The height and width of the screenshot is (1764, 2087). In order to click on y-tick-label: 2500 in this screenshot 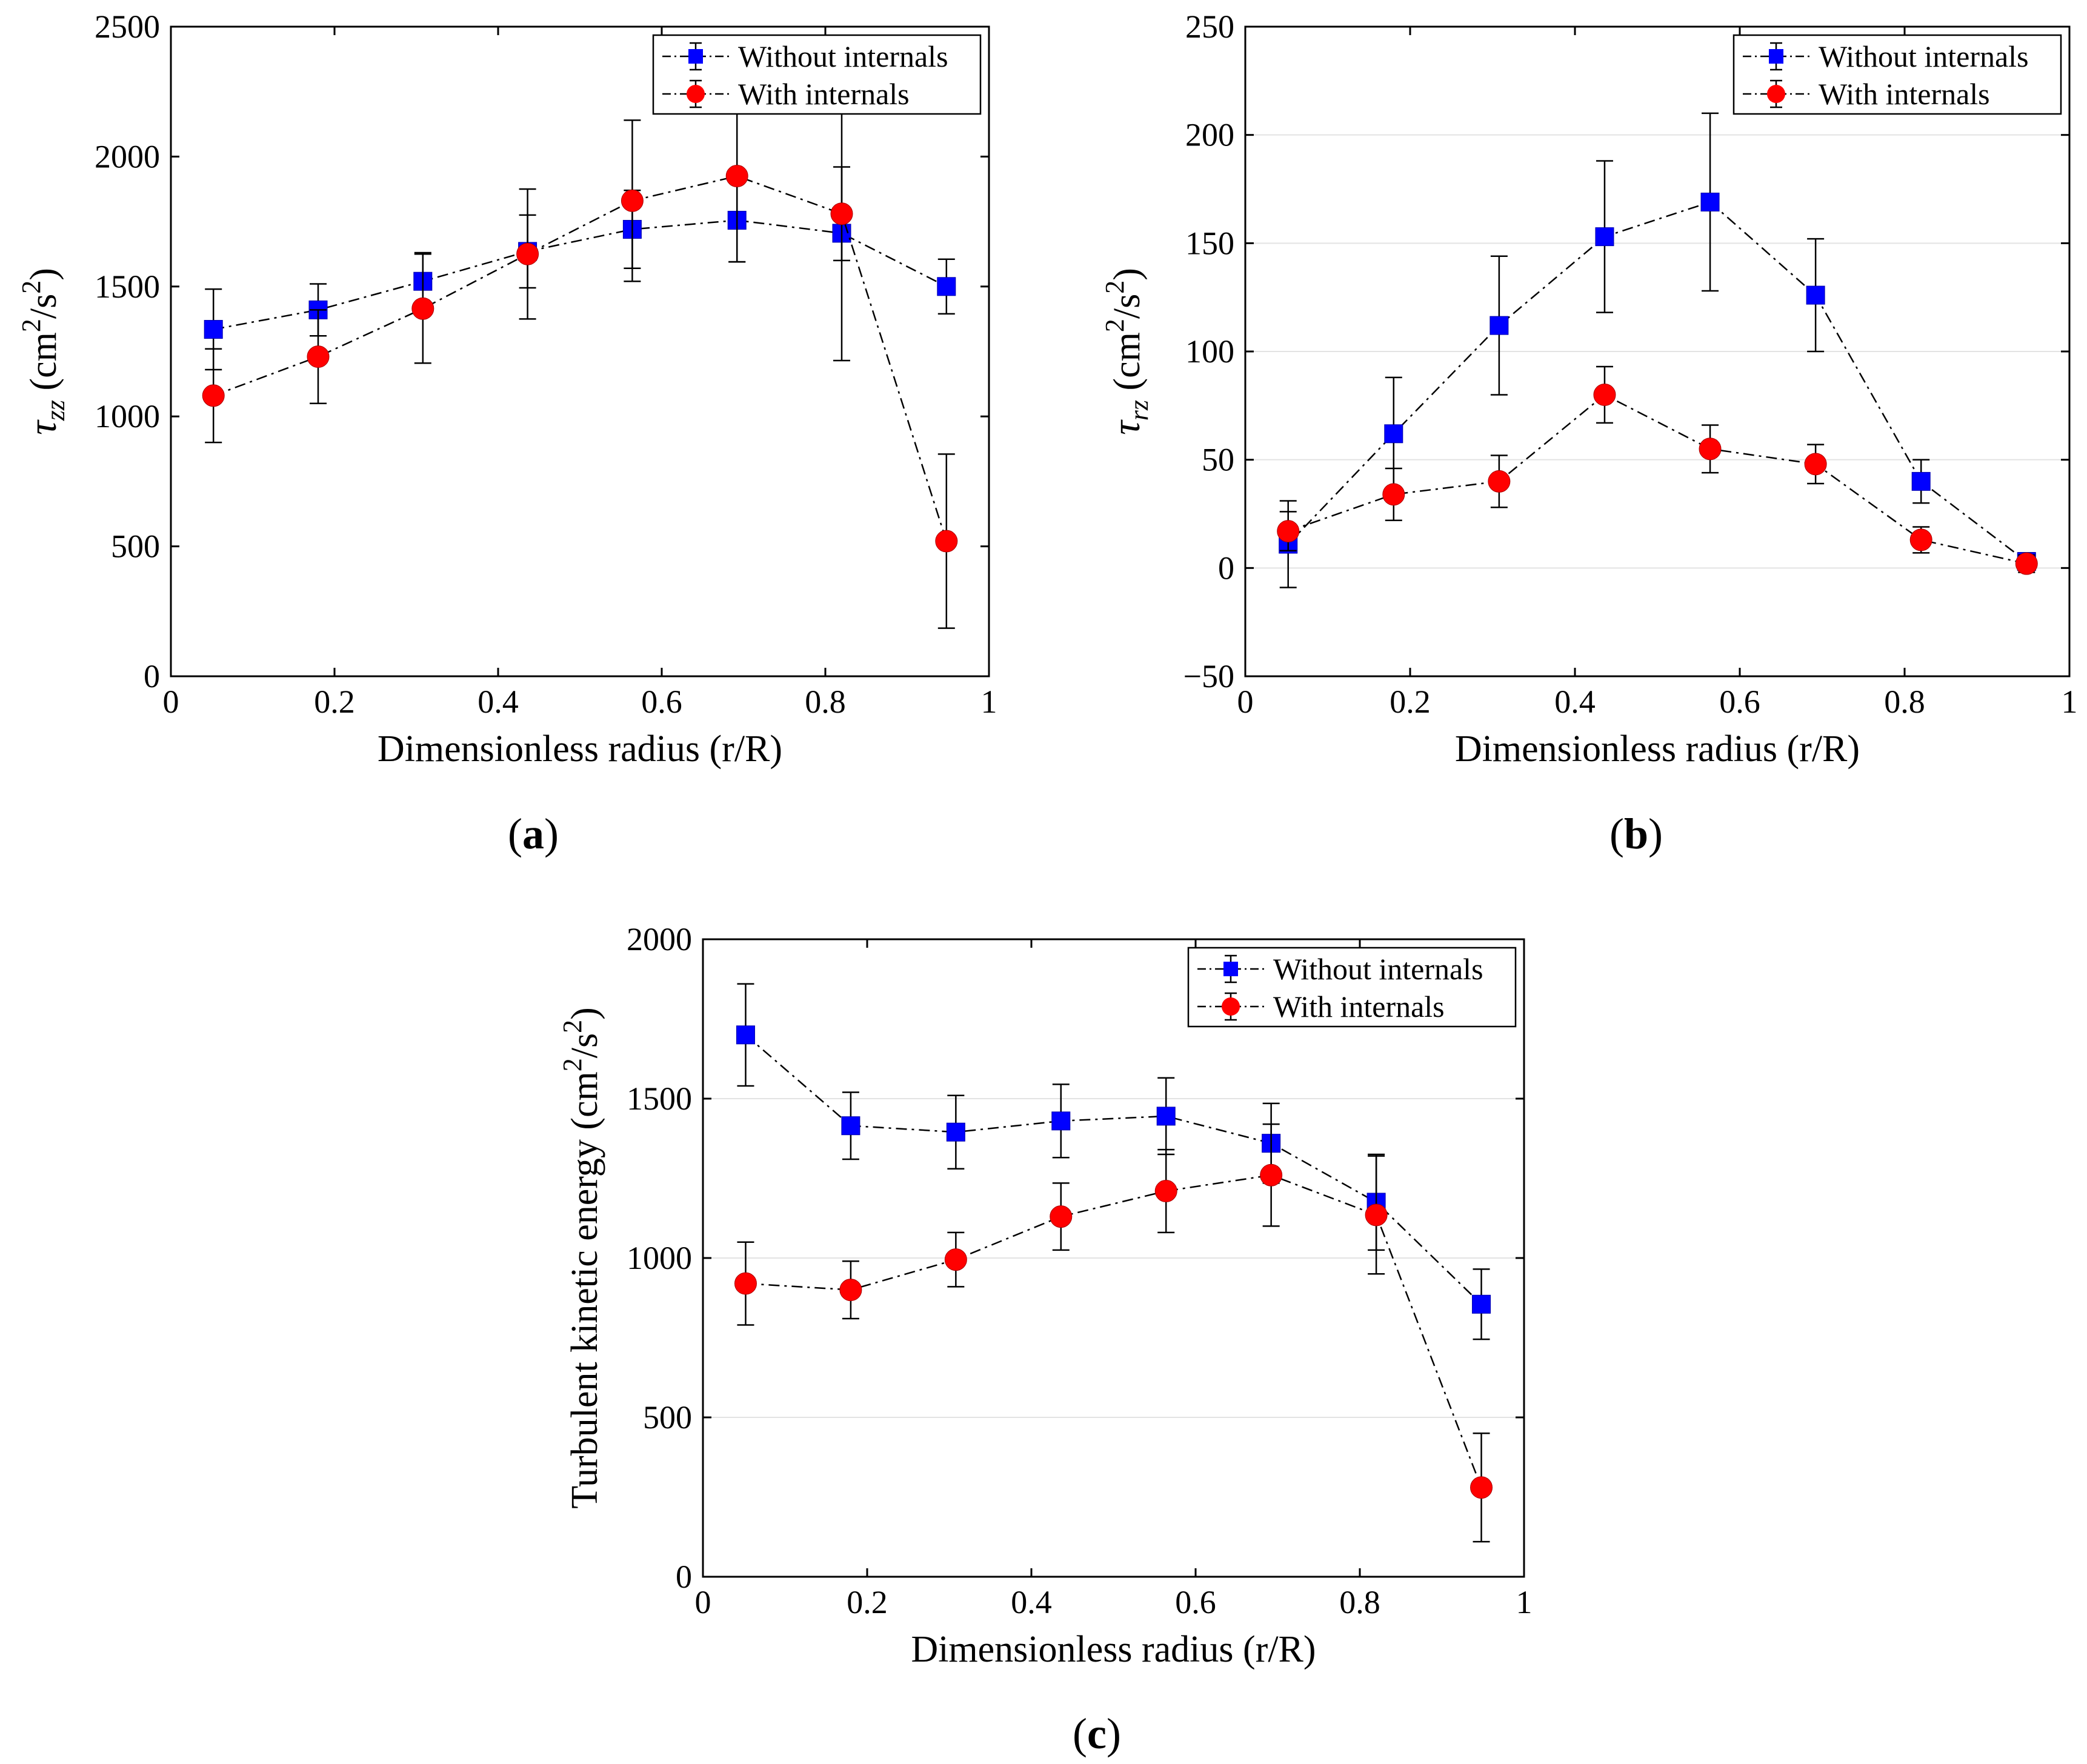, I will do `click(127, 27)`.